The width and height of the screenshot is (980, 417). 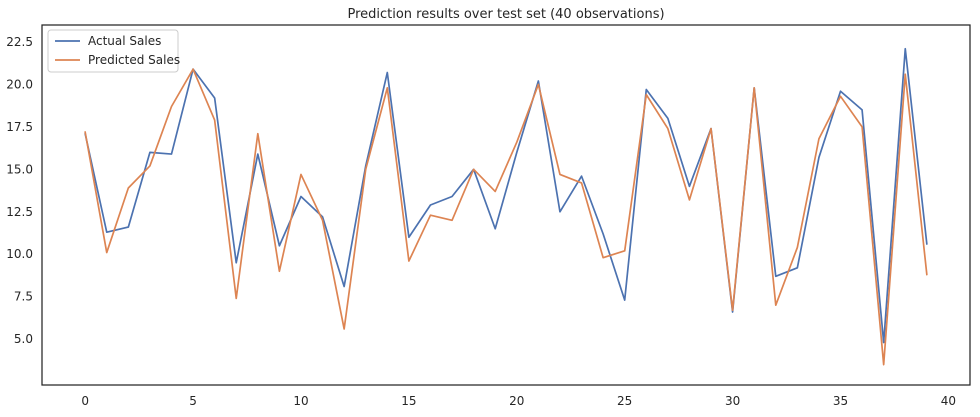 I want to click on y-axis: 5.0 7.5 10.0 12.5 15.0 17.5 20.0 22.5, so click(x=19, y=190).